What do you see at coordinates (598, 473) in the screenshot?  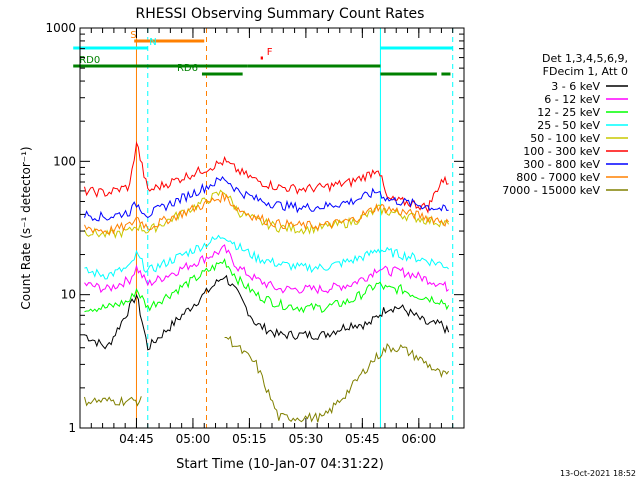 I see `footer-date: 13-Oct-2021 18:52` at bounding box center [598, 473].